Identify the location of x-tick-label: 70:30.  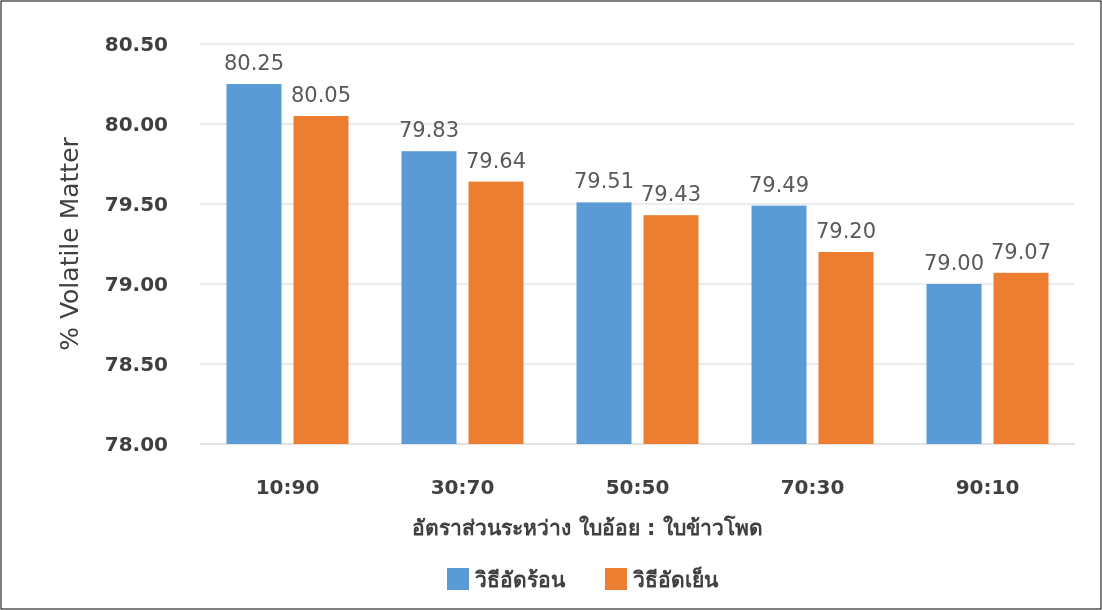
(812, 487).